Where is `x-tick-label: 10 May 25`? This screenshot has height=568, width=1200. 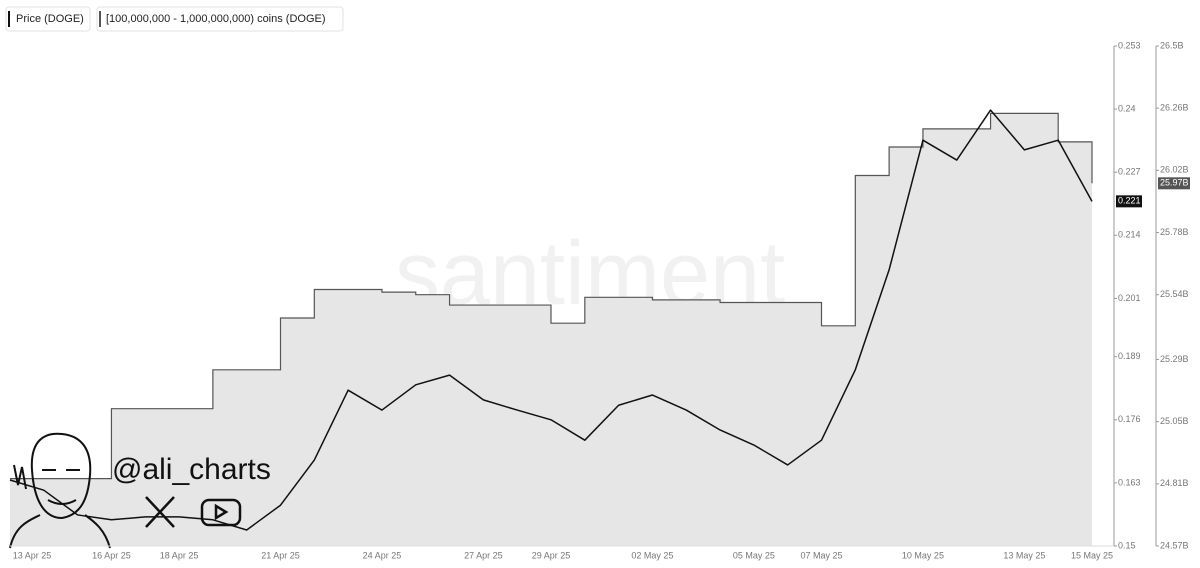
x-tick-label: 10 May 25 is located at coordinates (923, 555).